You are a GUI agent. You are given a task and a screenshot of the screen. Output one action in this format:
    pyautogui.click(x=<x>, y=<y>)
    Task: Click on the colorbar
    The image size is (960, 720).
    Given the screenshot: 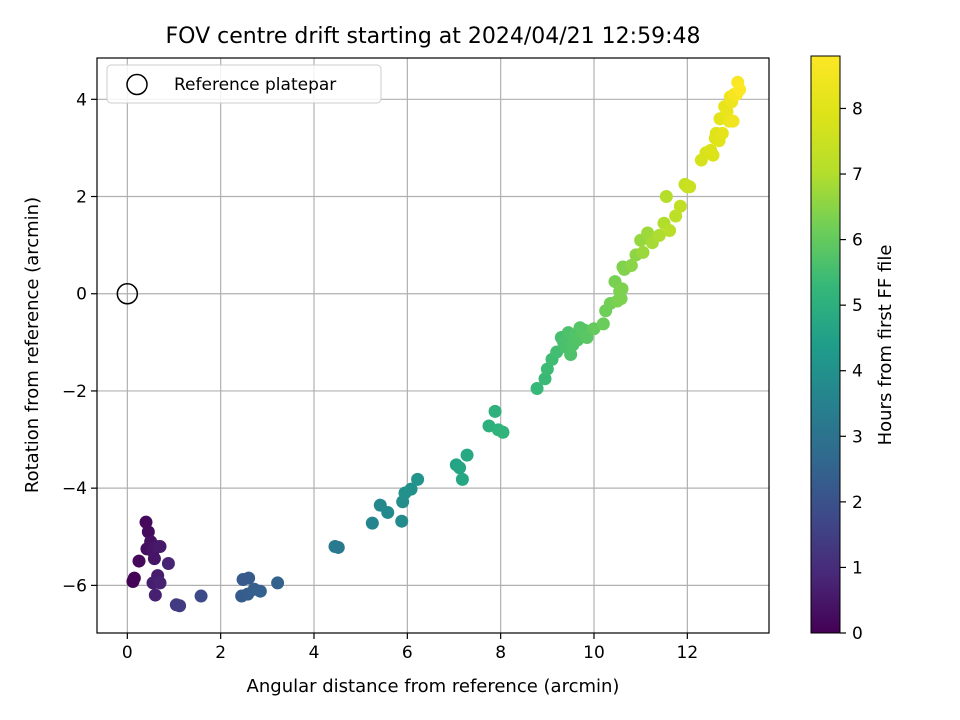 What is the action you would take?
    pyautogui.click(x=825, y=344)
    